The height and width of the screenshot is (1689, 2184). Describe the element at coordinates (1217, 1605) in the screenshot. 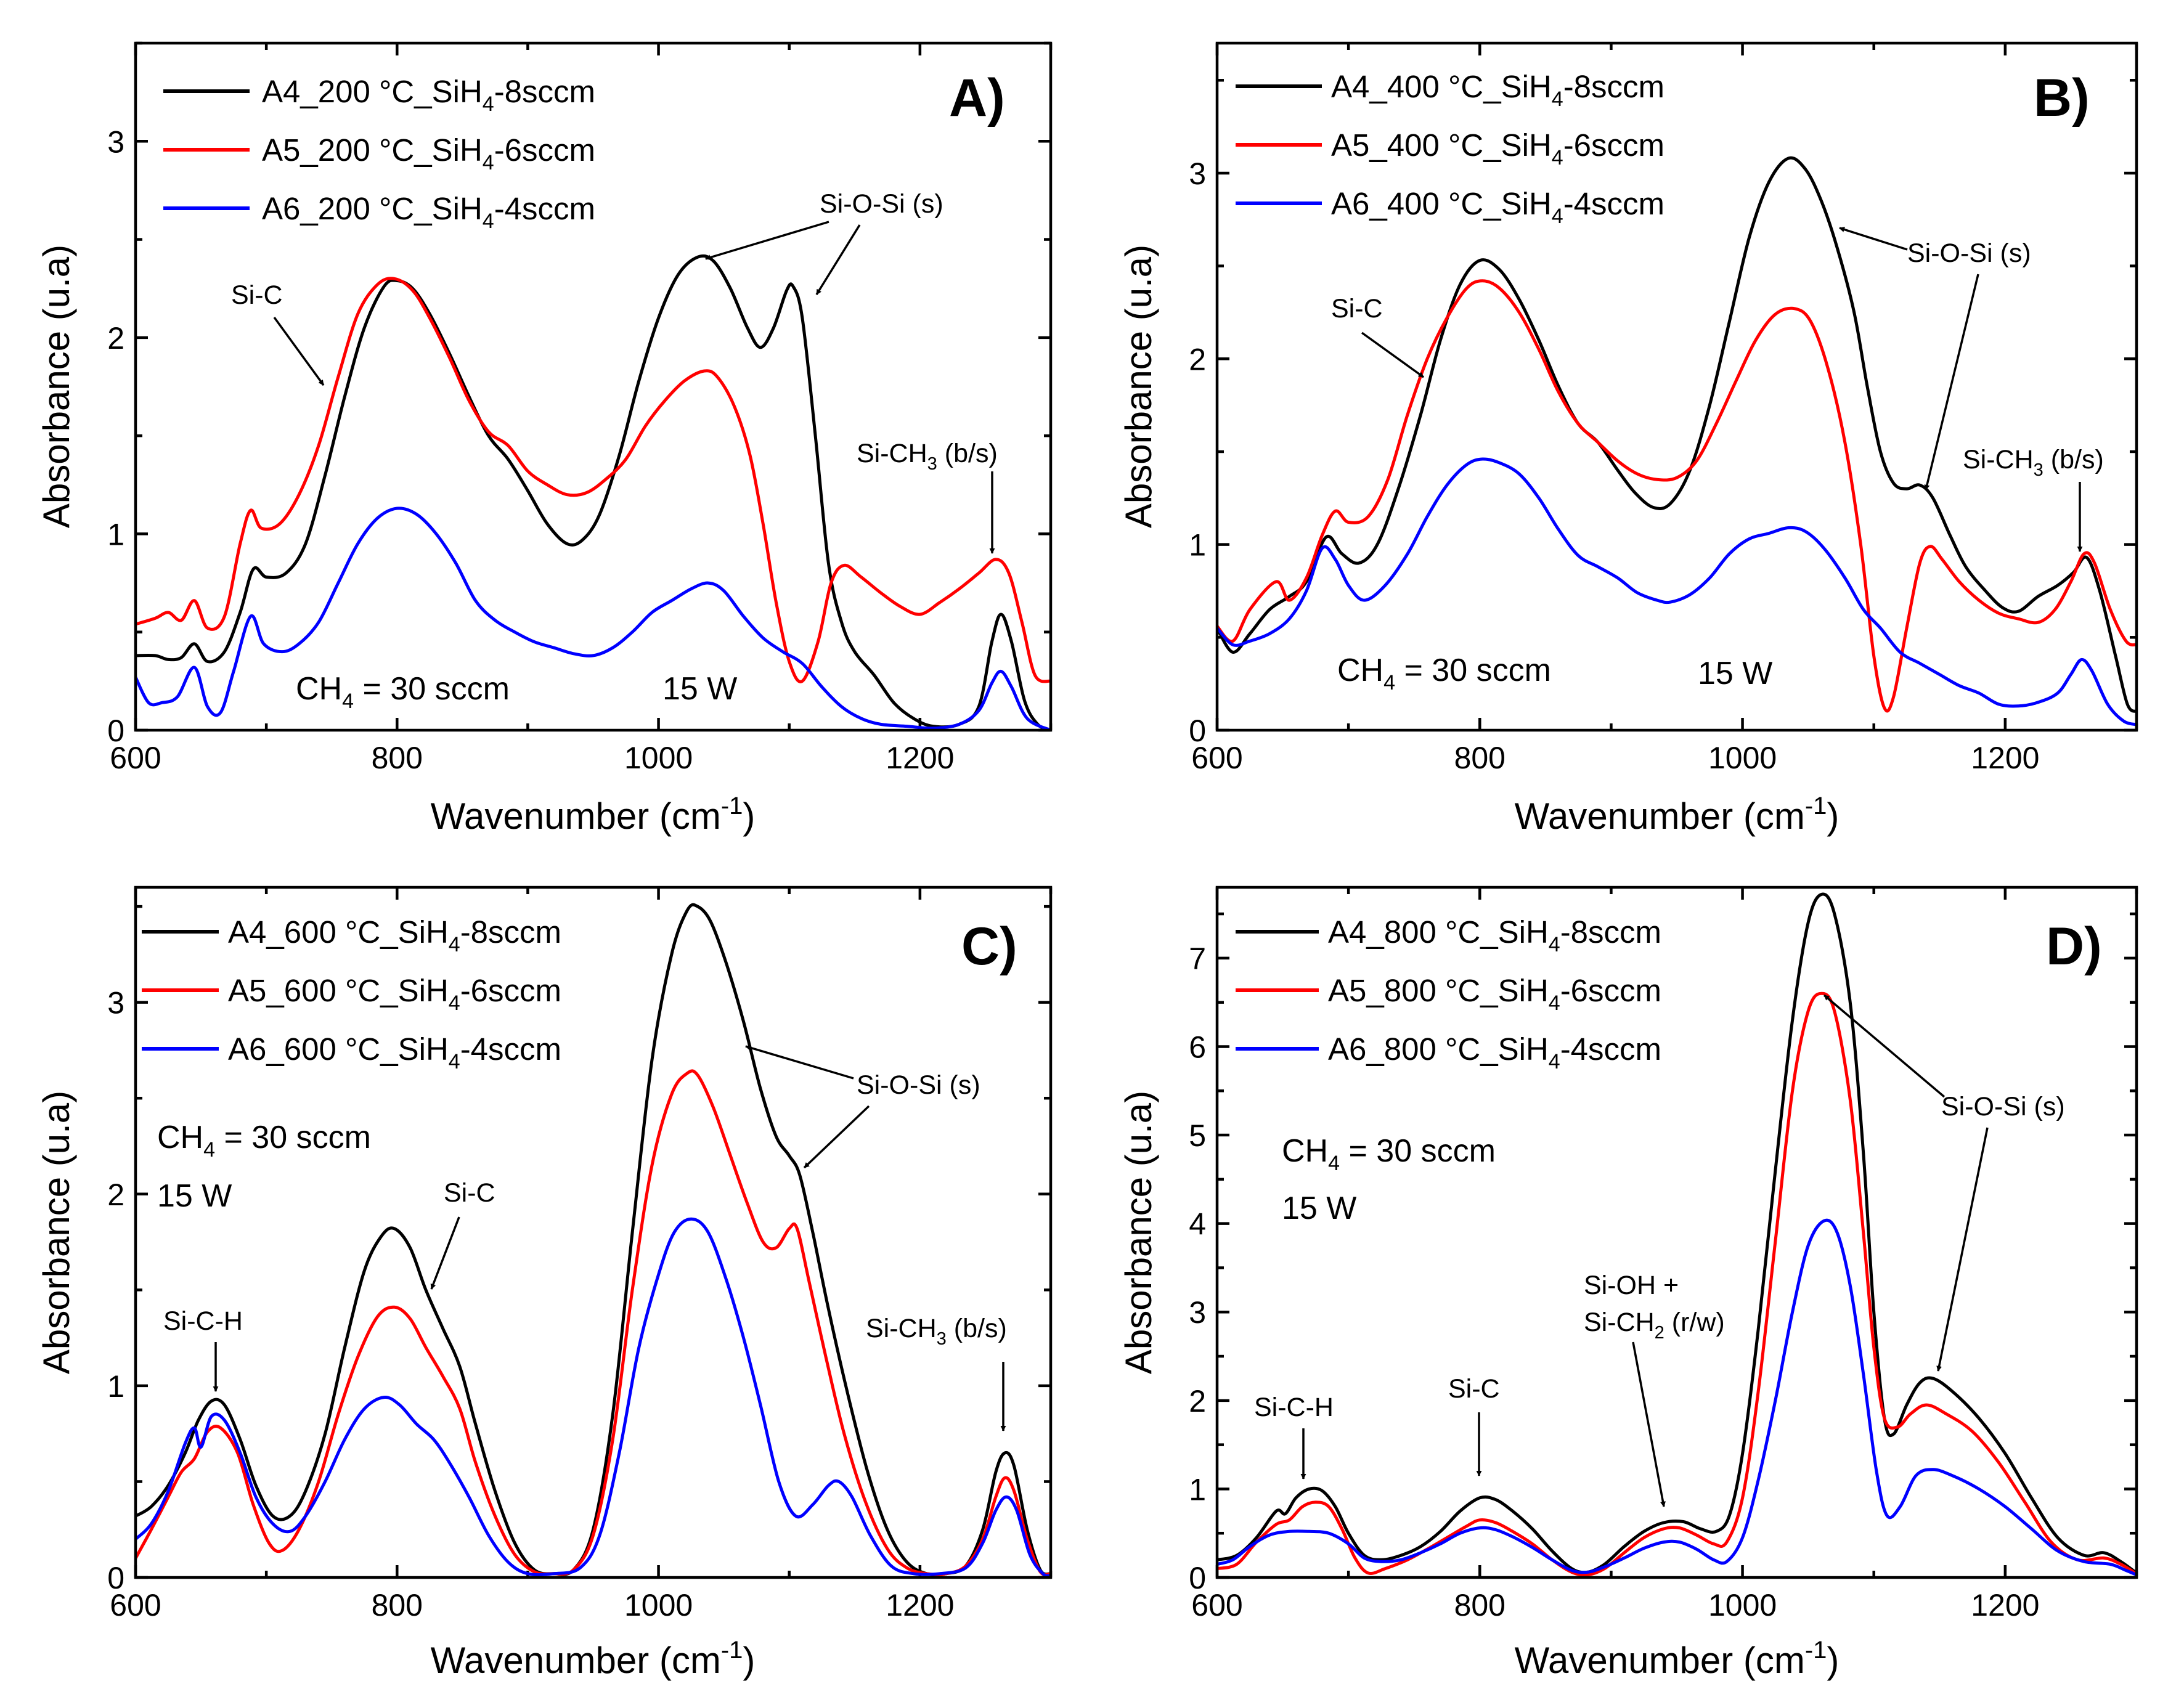

I see `panel-d-x-tick-label: 600` at that location.